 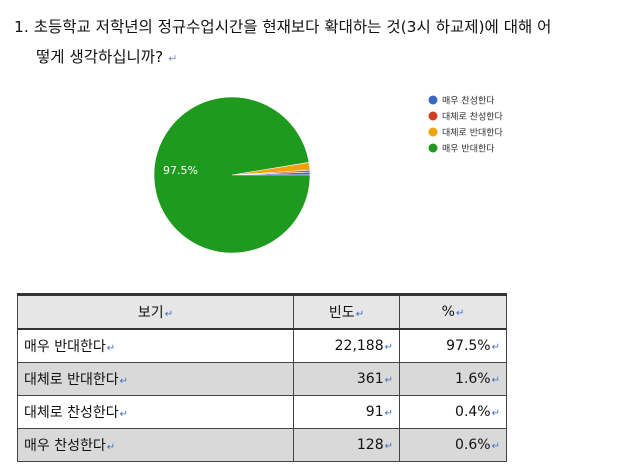 I want to click on row-label-cell: 대체로 찬성한다↵, so click(x=155, y=412).